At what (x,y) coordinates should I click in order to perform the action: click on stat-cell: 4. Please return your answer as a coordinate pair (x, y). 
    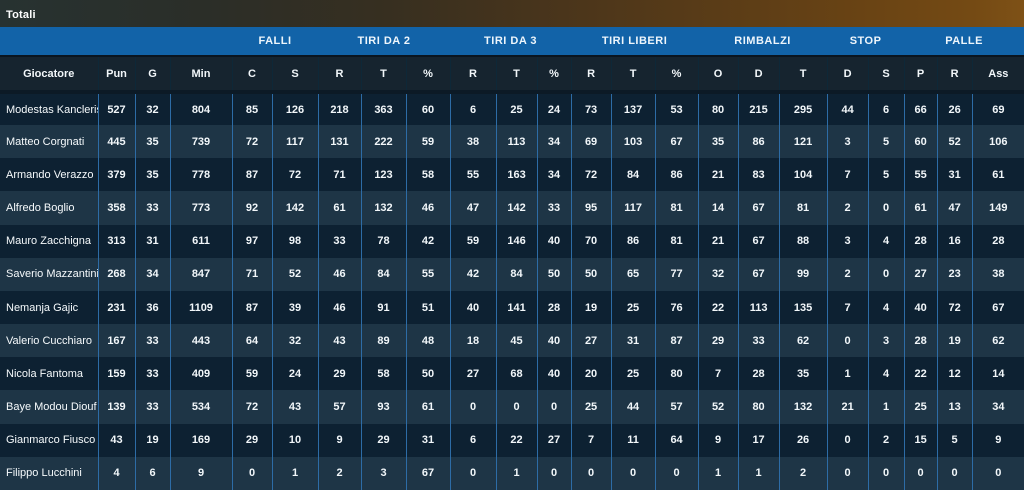
    Looking at the image, I should click on (886, 374).